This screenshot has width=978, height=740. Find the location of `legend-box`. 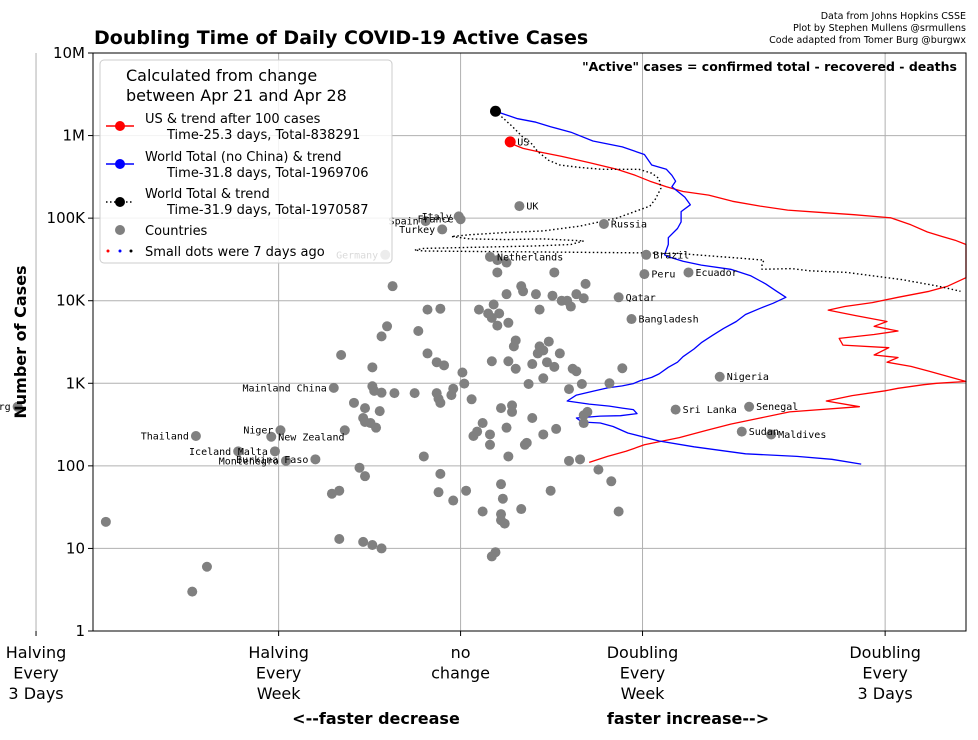

legend-box is located at coordinates (246, 161).